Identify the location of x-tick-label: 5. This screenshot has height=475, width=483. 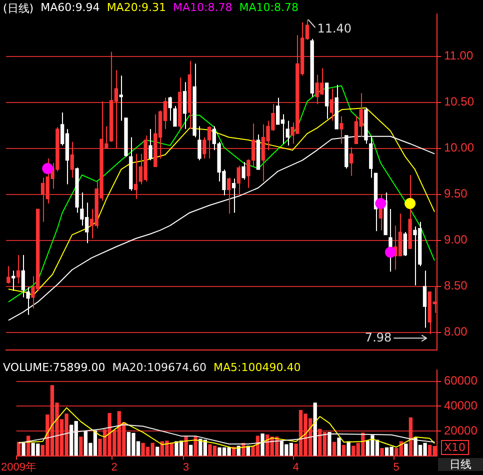
(396, 467).